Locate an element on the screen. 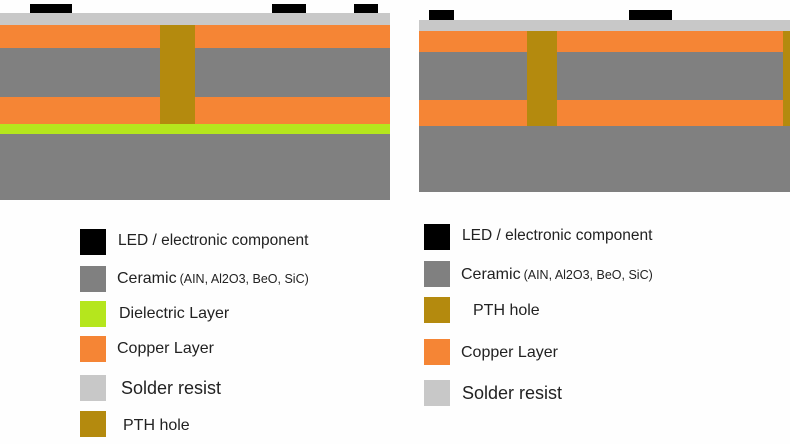 The image size is (790, 444). legend-label-dielectric: Dielectric Layer is located at coordinates (174, 313).